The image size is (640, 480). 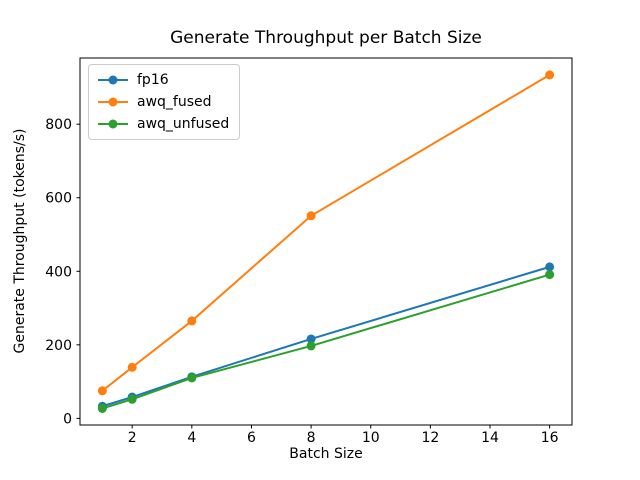 I want to click on legend-label: fp16, so click(x=153, y=80).